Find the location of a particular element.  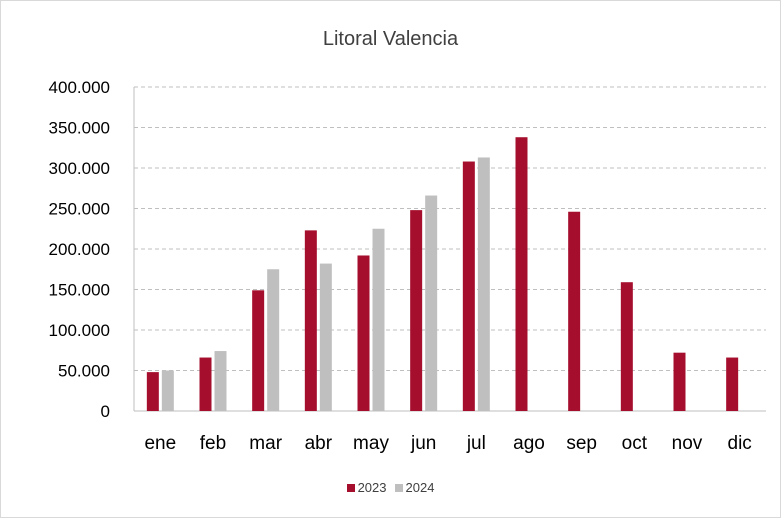

y-tick-label: 400.000 is located at coordinates (79, 87).